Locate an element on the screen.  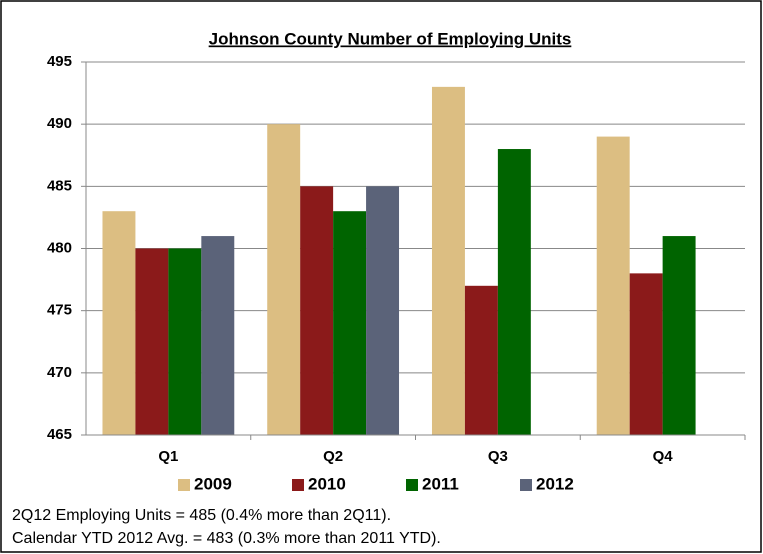
legend-label: 2011 is located at coordinates (440, 483).